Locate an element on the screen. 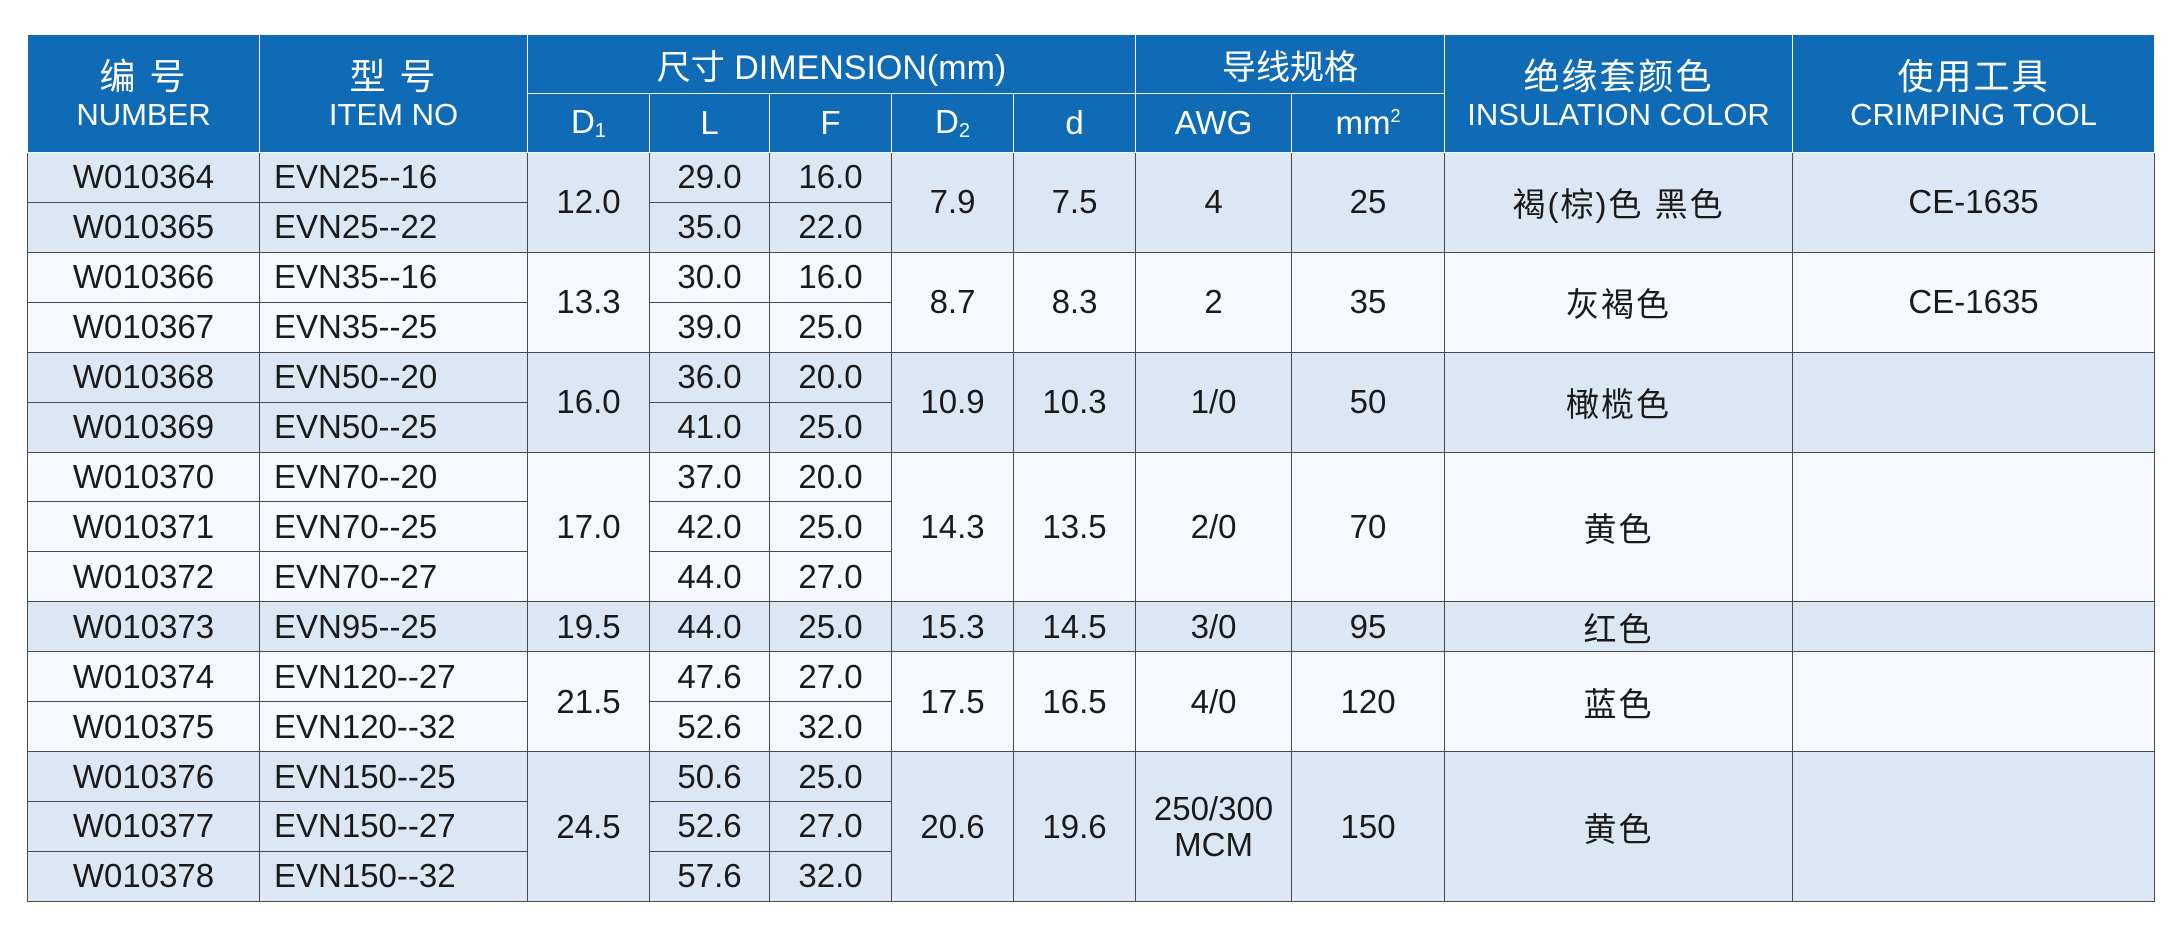 The height and width of the screenshot is (941, 2183). cell-item-no: EVN95--25 is located at coordinates (393, 627).